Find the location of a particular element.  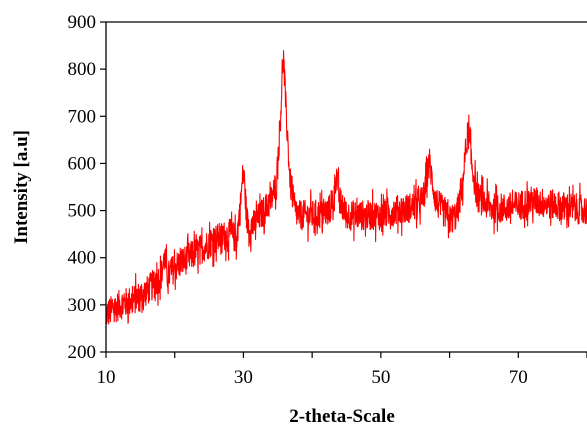

y-tick-label: 200 is located at coordinates (82, 352).